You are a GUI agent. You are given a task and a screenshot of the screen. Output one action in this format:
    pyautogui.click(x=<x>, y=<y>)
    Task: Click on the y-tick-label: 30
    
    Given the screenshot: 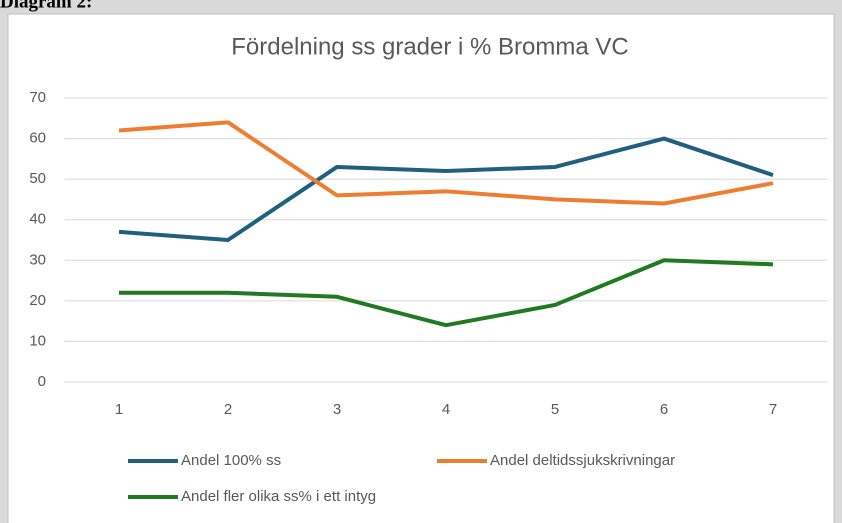 What is the action you would take?
    pyautogui.click(x=37, y=259)
    